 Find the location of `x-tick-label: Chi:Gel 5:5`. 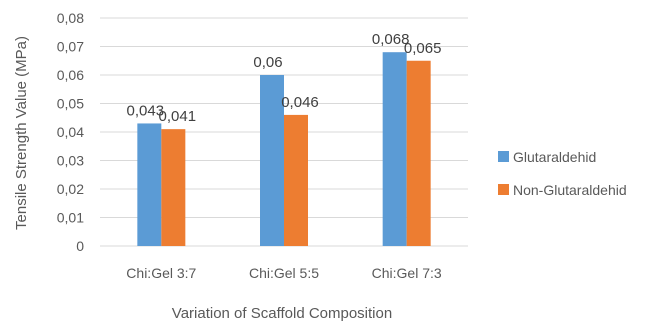

x-tick-label: Chi:Gel 5:5 is located at coordinates (284, 273).